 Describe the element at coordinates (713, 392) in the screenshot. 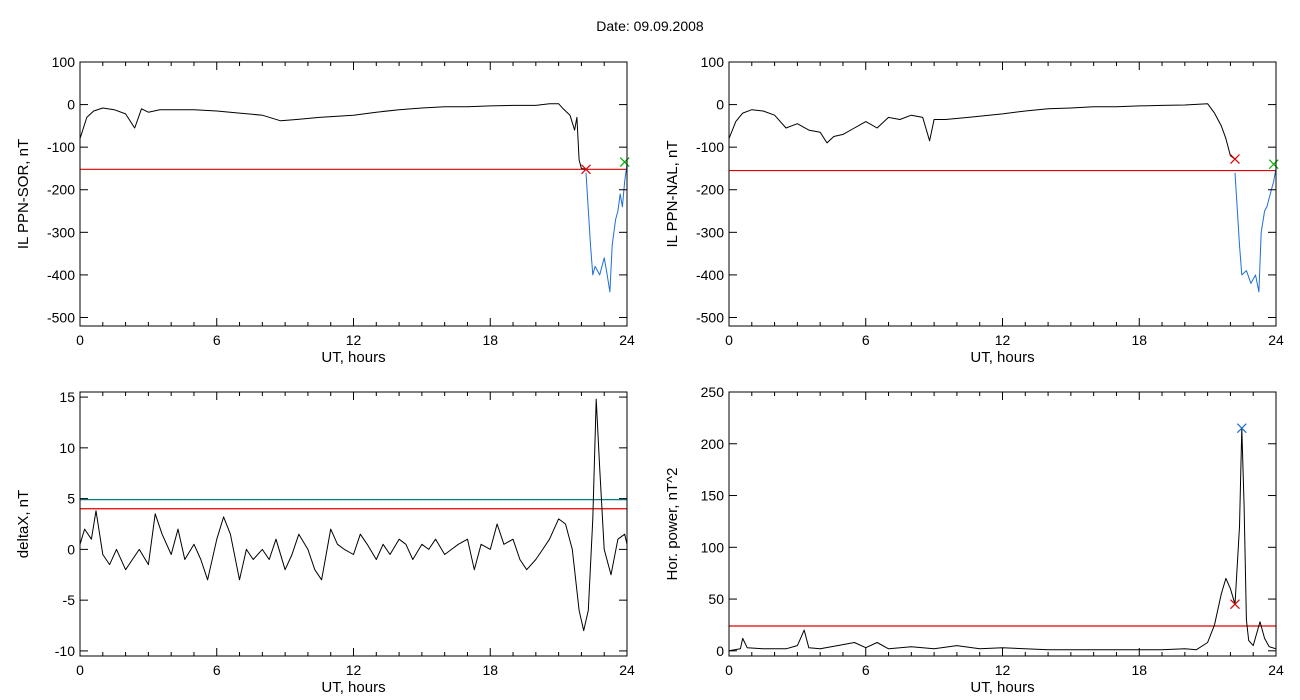

I see `y-tick-label: 250` at that location.